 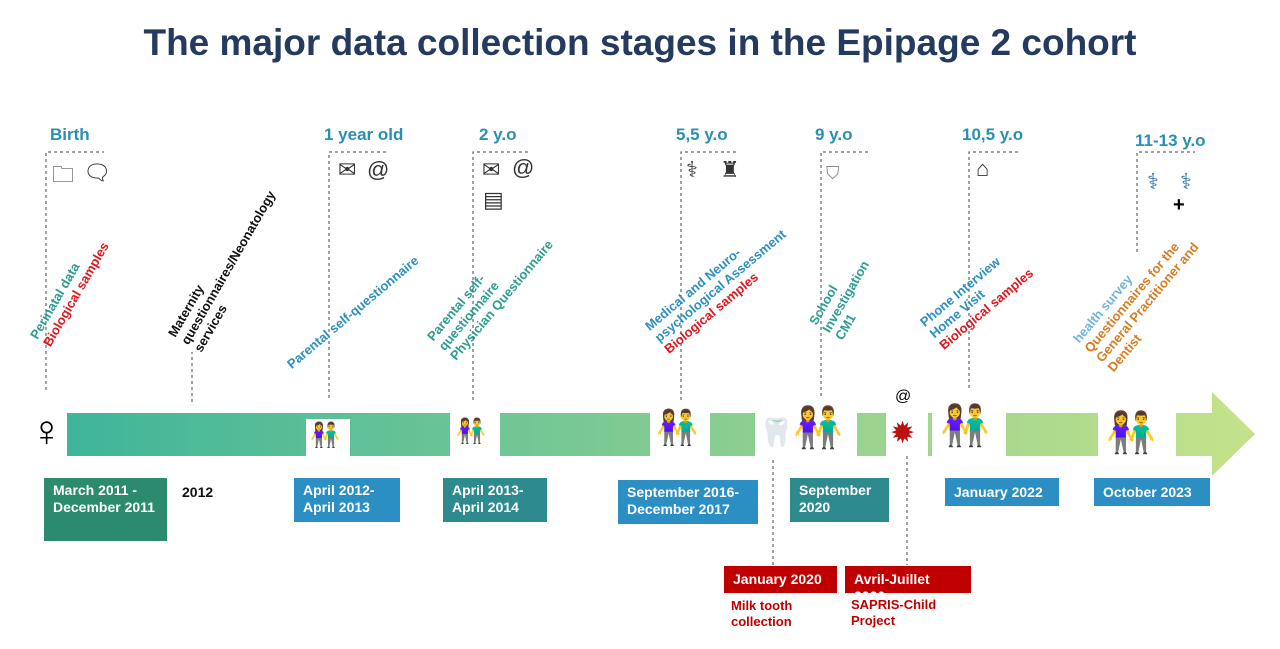 I want to click on date-box-2023: October 2023, so click(x=1152, y=492).